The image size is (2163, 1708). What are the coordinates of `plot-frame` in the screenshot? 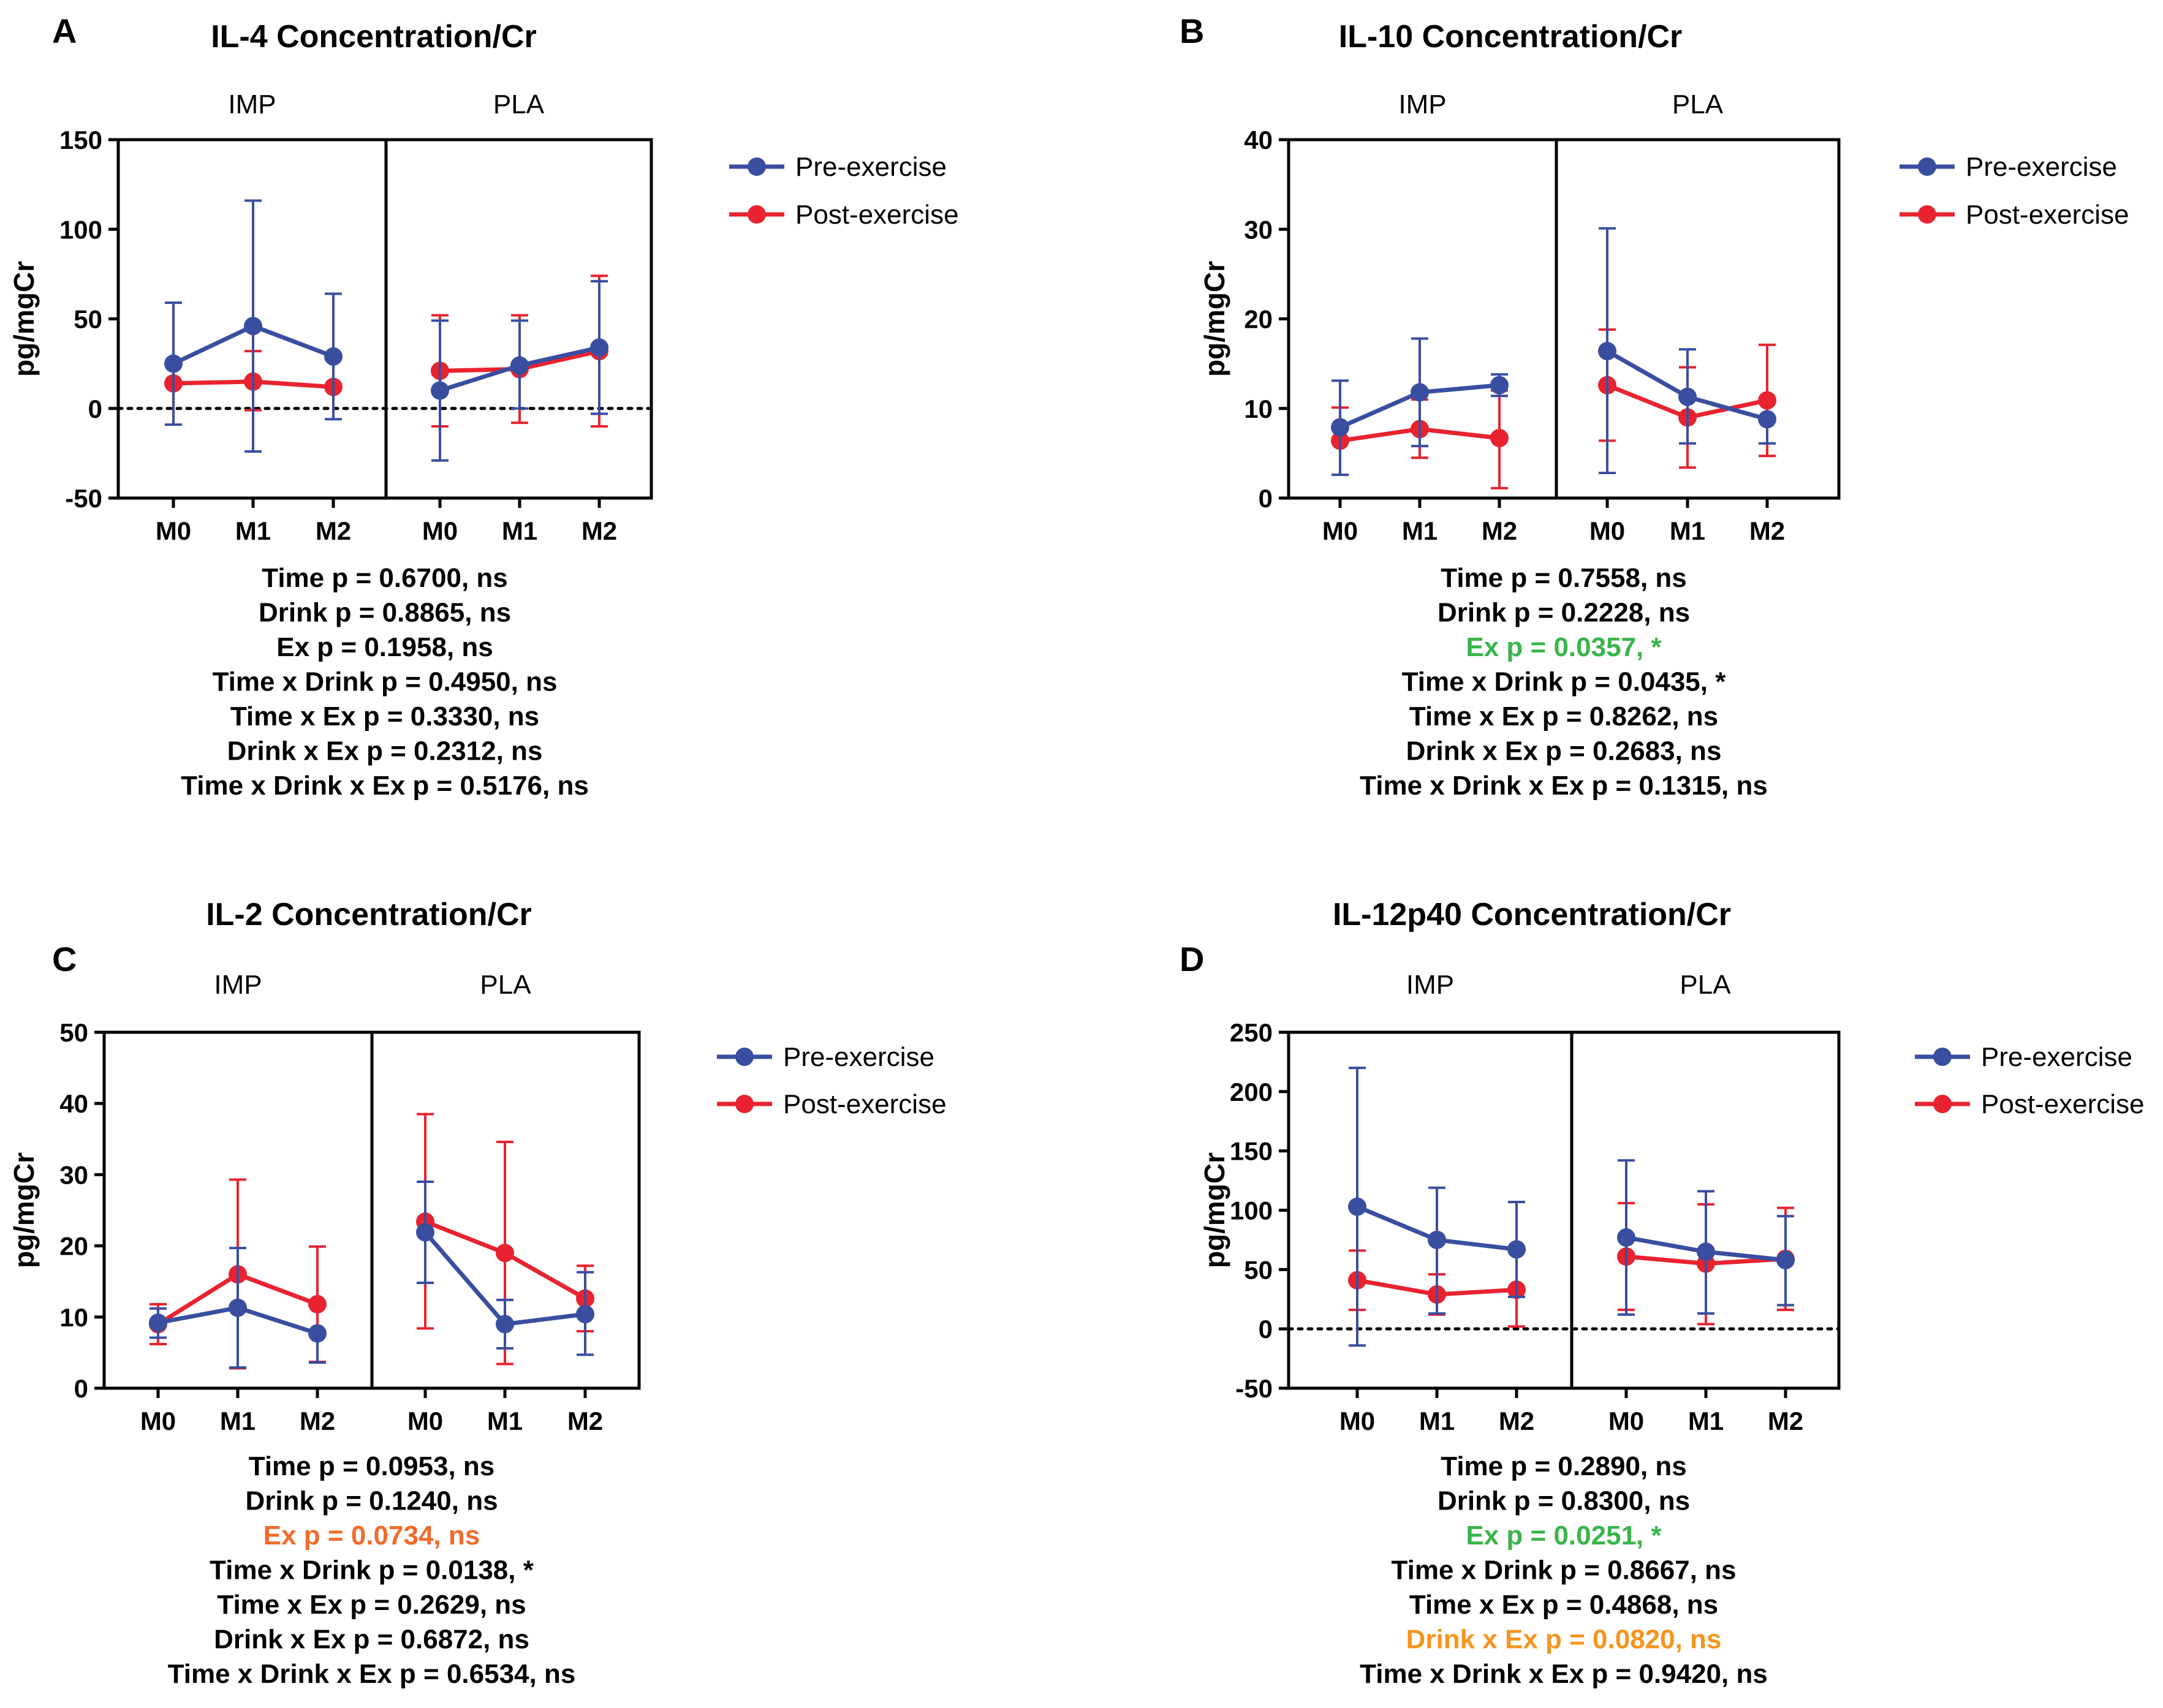 It's located at (1564, 319).